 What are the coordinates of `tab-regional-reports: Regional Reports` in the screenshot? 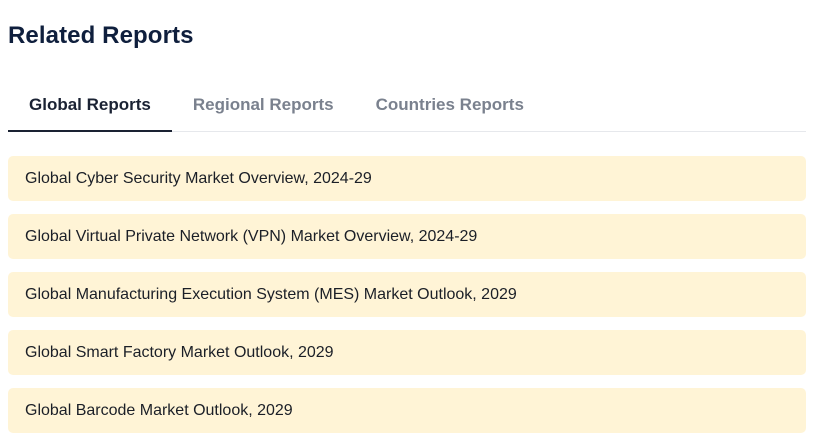 It's located at (263, 104).